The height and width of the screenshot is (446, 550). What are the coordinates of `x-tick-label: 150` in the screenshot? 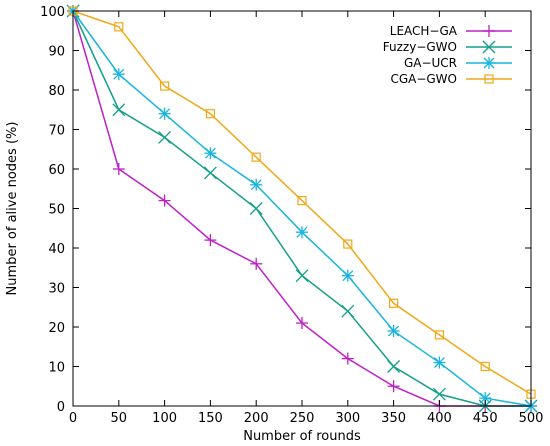 It's located at (210, 418).